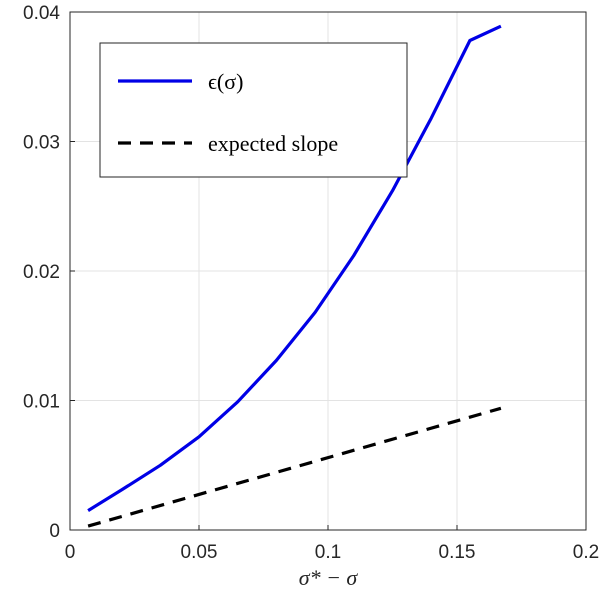  I want to click on y-tick-label: 0, so click(54, 531).